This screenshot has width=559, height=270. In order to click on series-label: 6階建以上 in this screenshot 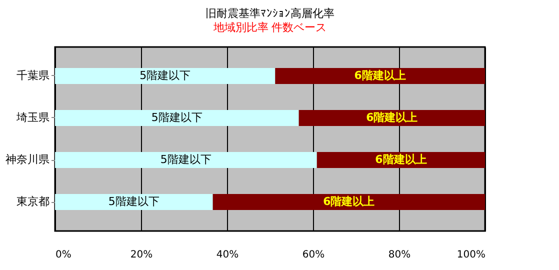, I will do `click(401, 159)`.